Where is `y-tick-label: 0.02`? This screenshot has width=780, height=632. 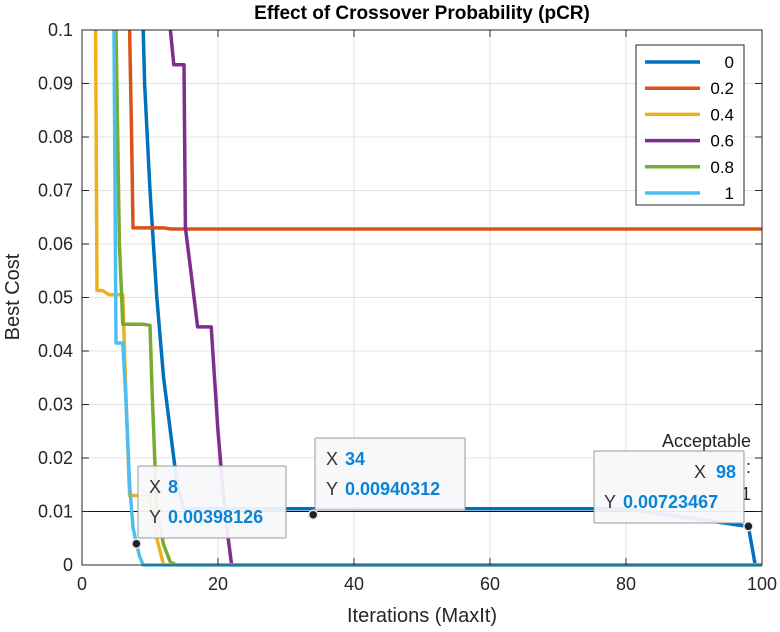
y-tick-label: 0.02 is located at coordinates (55, 458).